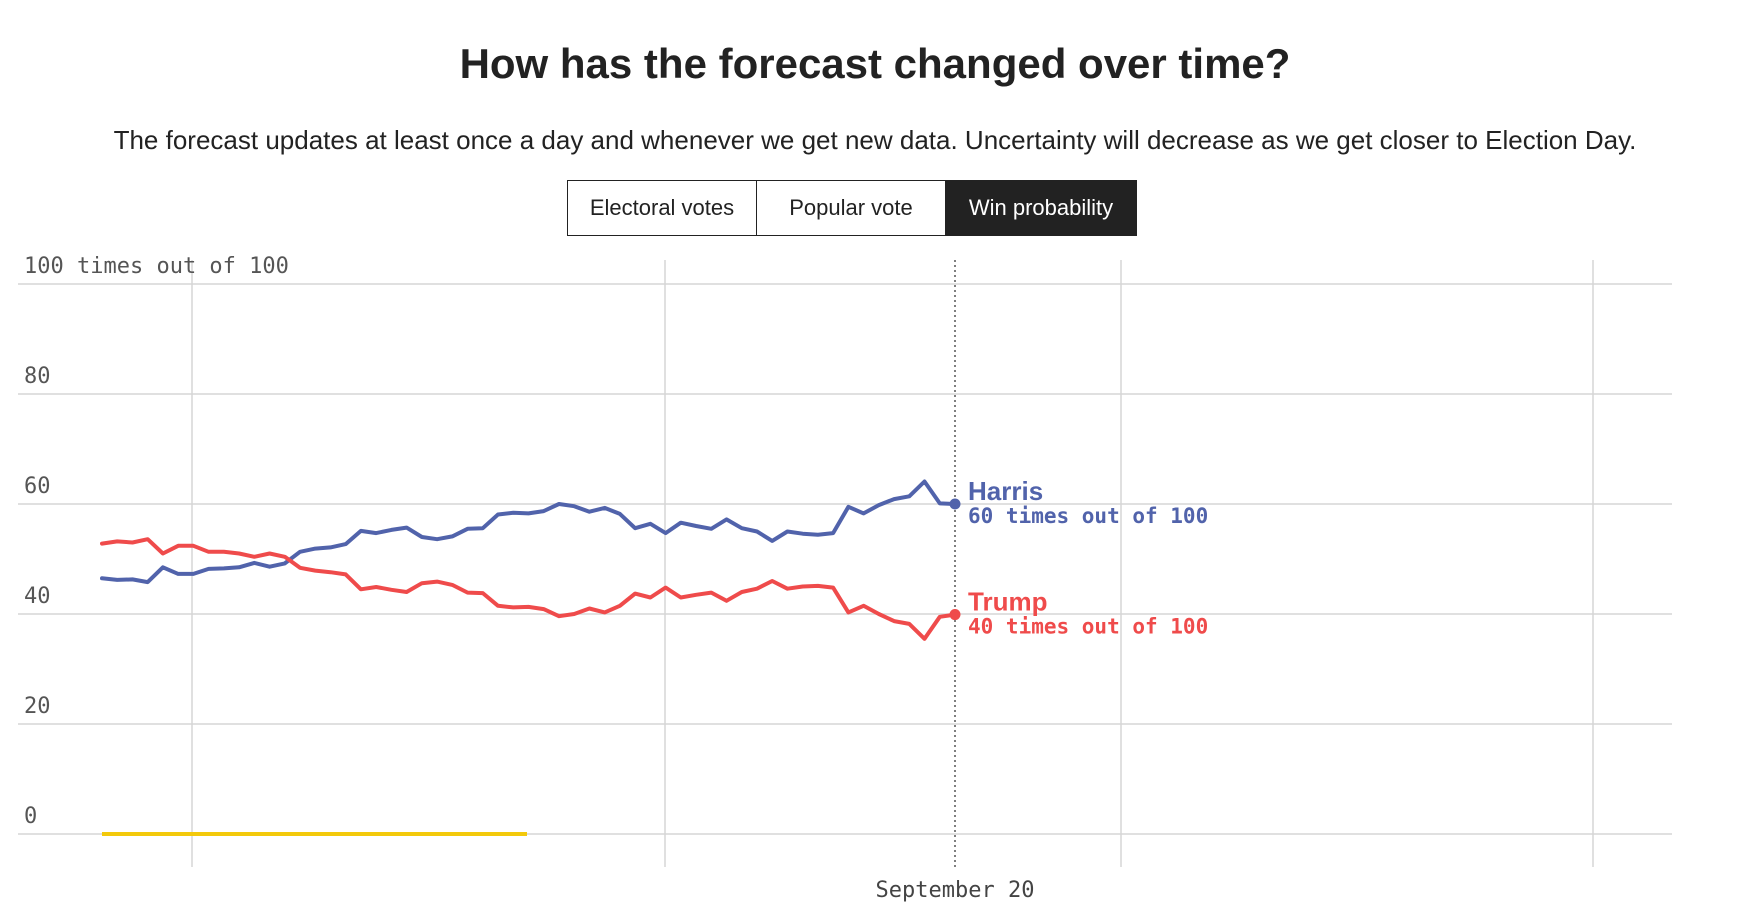  What do you see at coordinates (37, 486) in the screenshot?
I see `y-tick-label-60: 60` at bounding box center [37, 486].